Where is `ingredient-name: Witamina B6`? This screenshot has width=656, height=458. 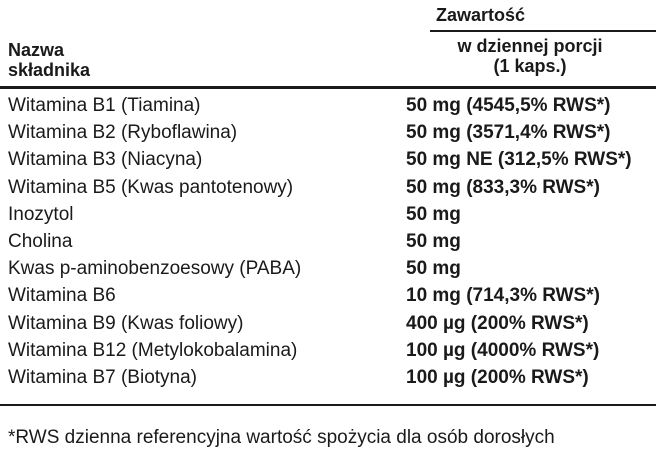 ingredient-name: Witamina B6 is located at coordinates (62, 296).